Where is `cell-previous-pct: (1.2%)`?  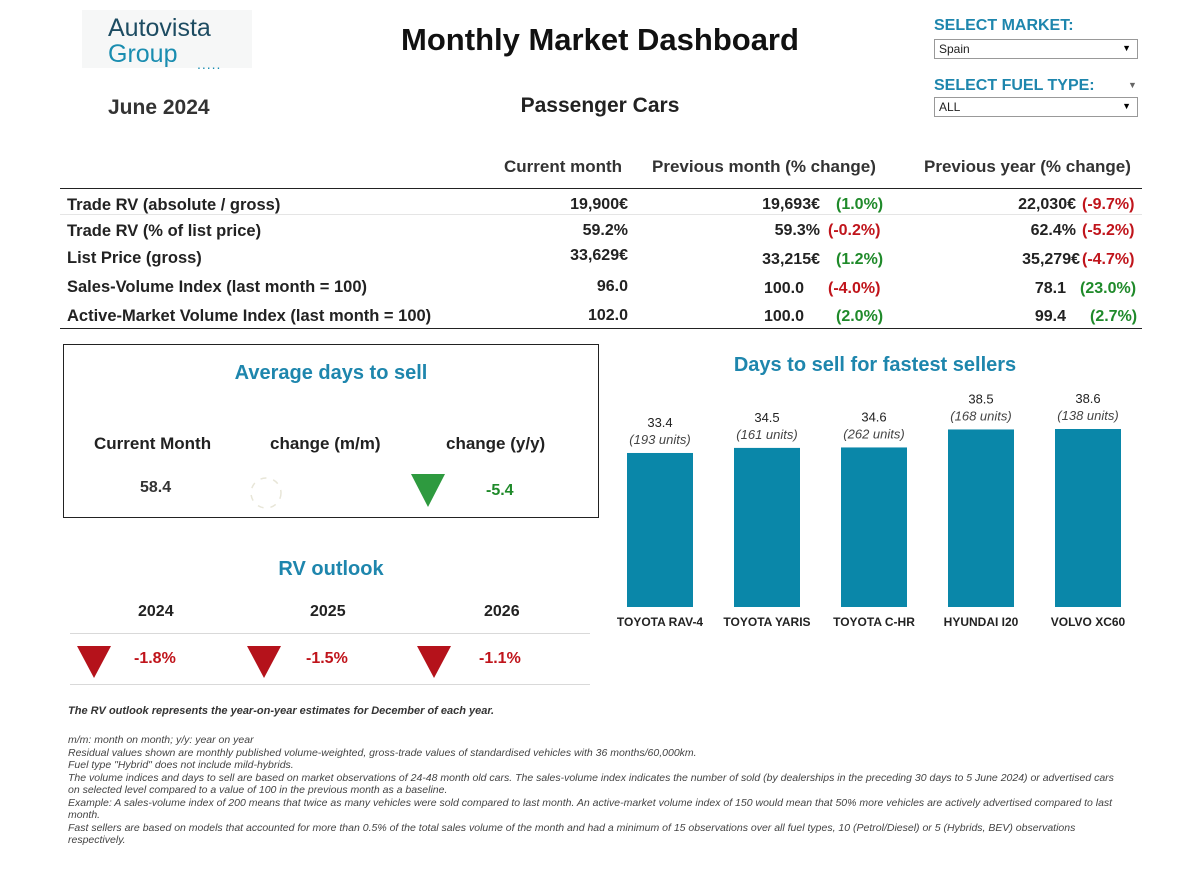 cell-previous-pct: (1.2%) is located at coordinates (860, 259).